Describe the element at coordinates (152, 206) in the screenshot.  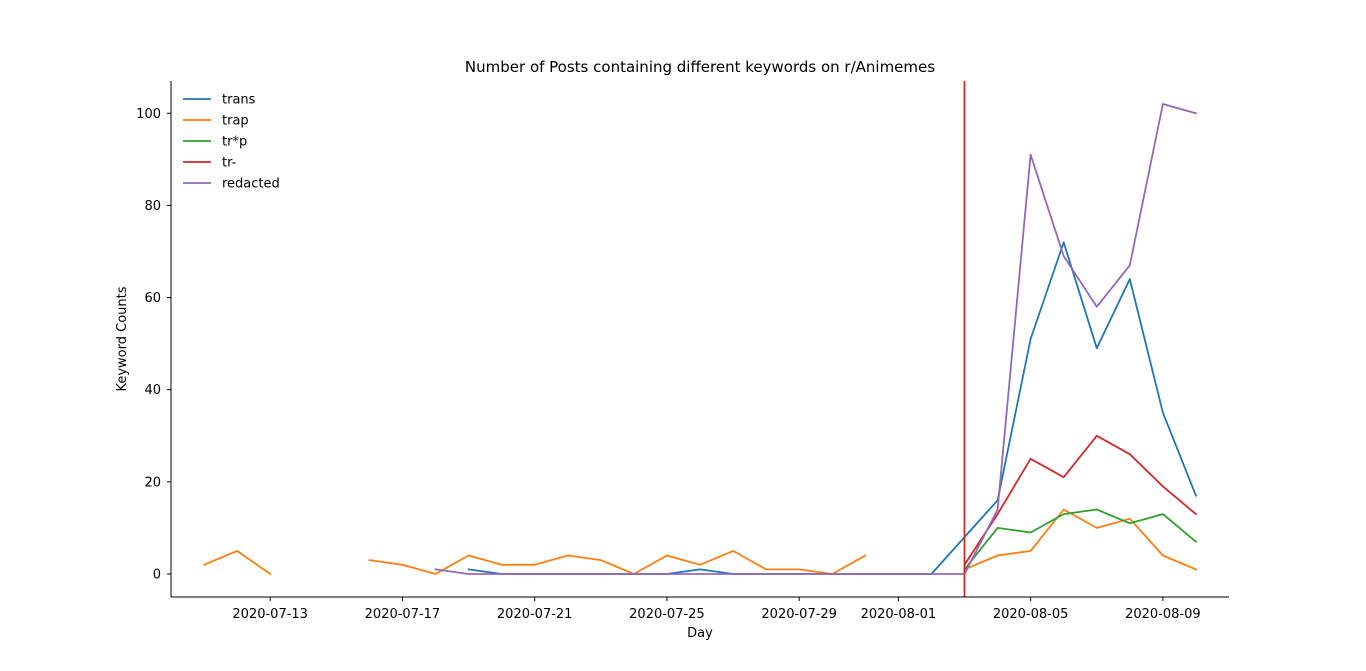
I see `y-tick-label: 80` at that location.